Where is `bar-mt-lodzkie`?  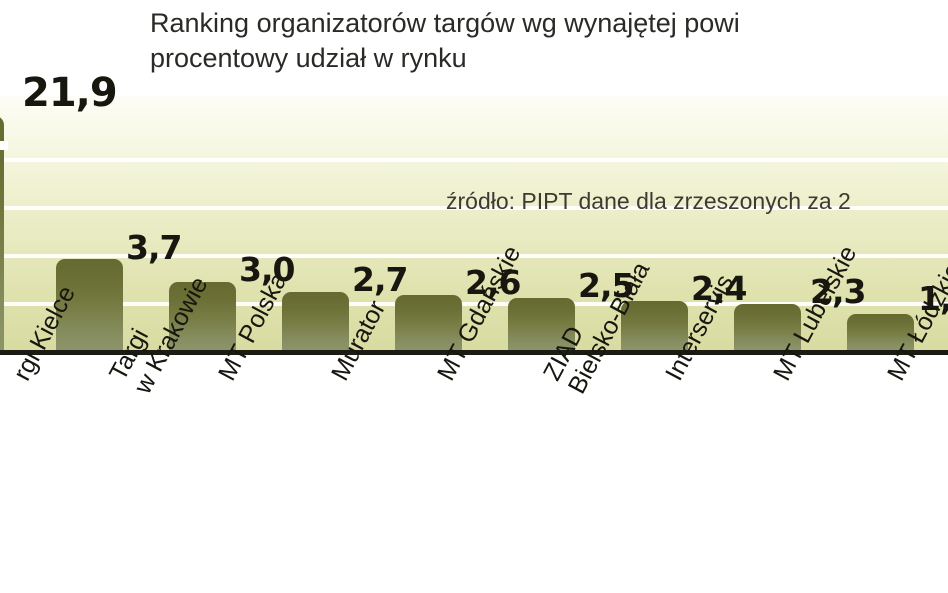 bar-mt-lodzkie is located at coordinates (880, 332).